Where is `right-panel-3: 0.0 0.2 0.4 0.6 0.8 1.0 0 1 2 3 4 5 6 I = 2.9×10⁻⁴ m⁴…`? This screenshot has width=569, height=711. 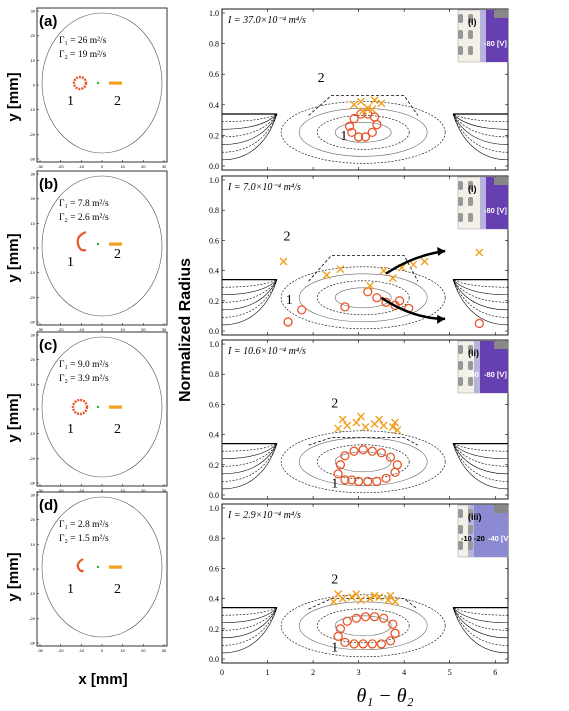
right-panel-3: 0.0 0.2 0.4 0.6 0.8 1.0 0 1 2 3 4 5 6 I = 2.9×10⁻⁴ m⁴… is located at coordinates (360, 590).